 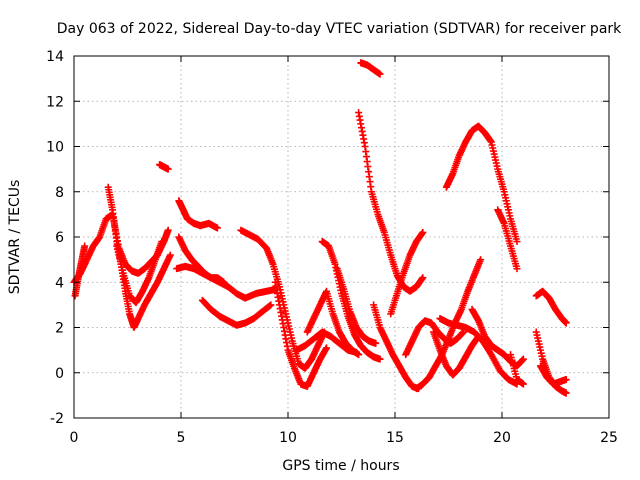 I want to click on y-tick-label: -2, so click(x=57, y=419).